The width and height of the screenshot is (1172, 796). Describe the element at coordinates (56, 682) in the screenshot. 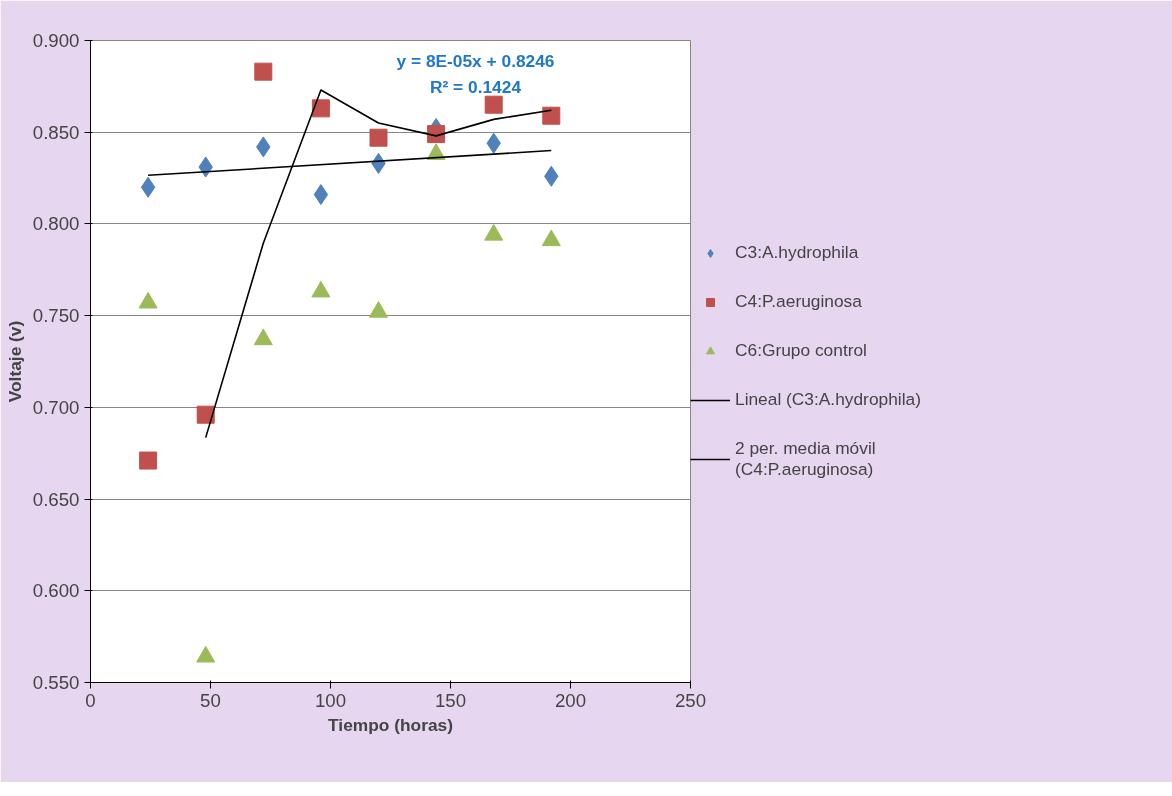

I see `y-tick-label: 0.550` at that location.